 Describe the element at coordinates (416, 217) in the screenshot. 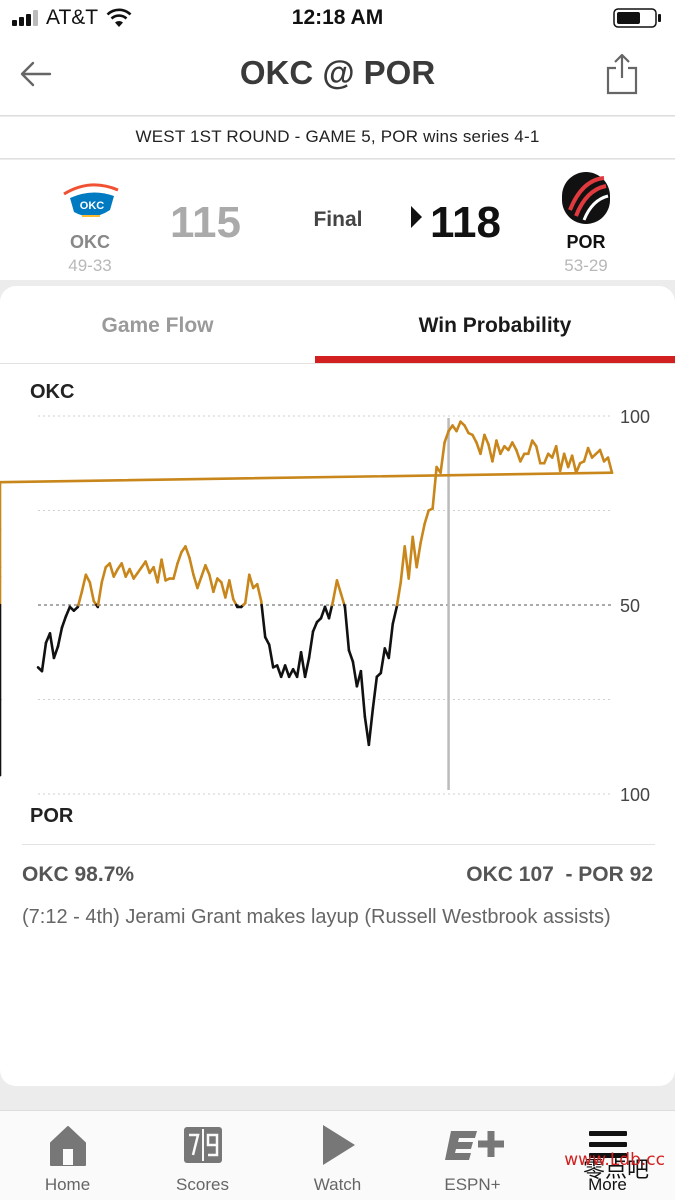

I see `winner-indicator-icon` at that location.